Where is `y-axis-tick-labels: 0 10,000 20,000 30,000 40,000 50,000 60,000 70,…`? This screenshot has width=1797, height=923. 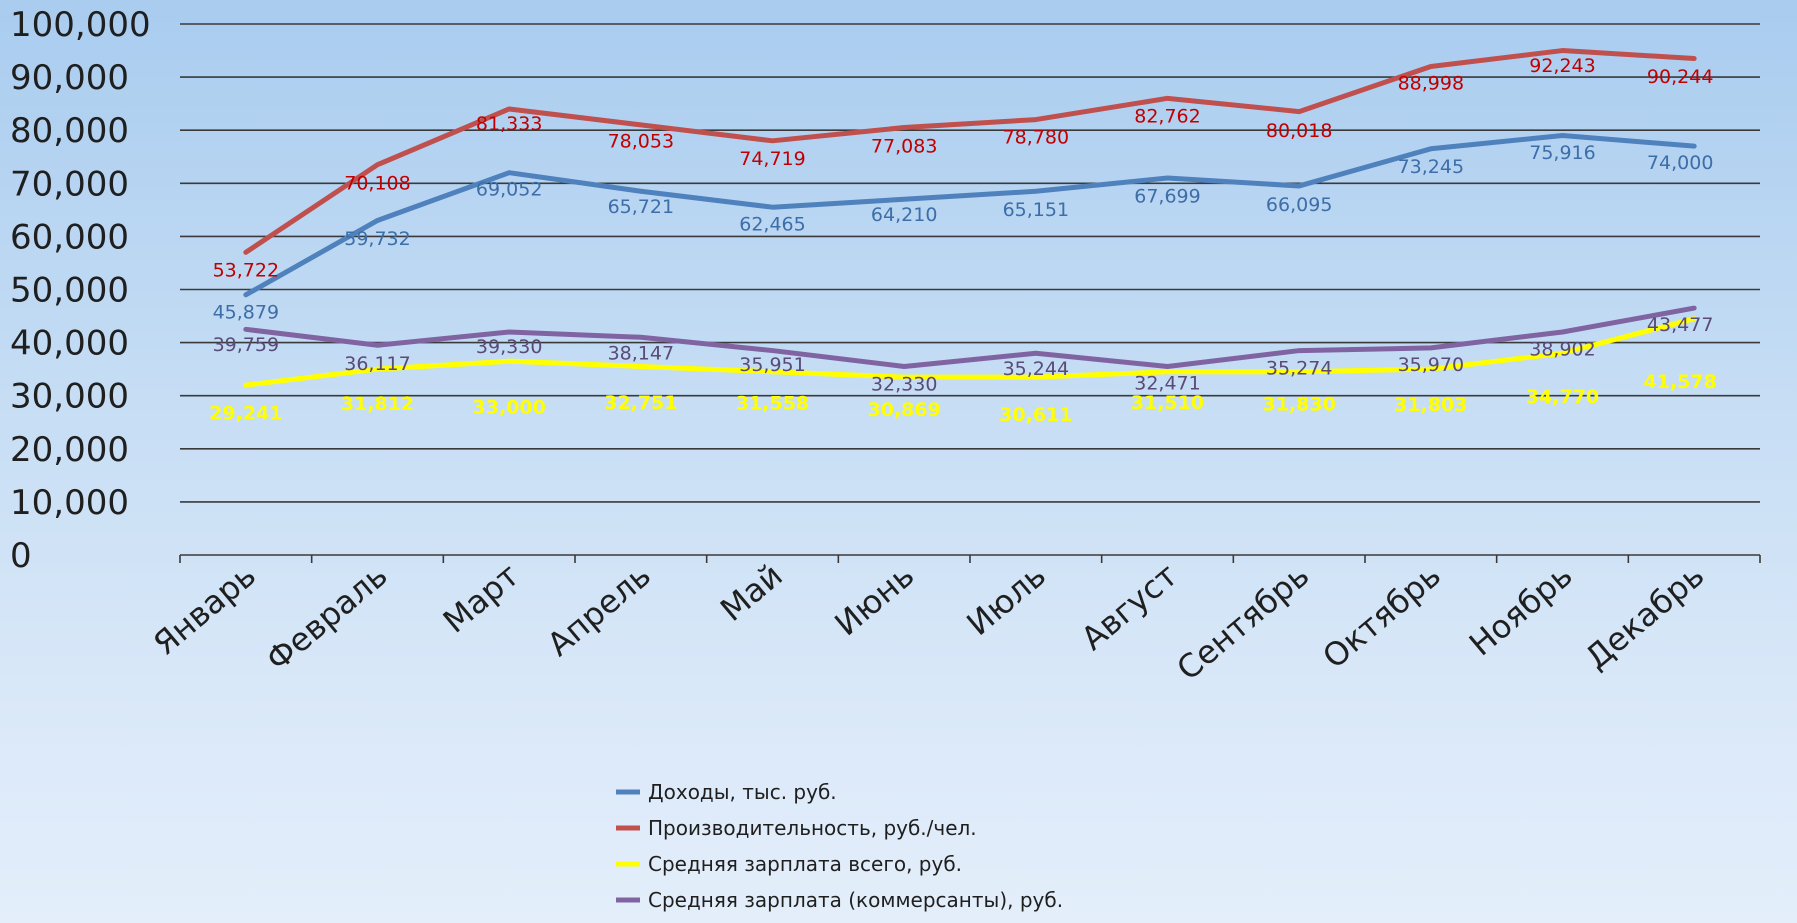 y-axis-tick-labels: 0 10,000 20,000 30,000 40,000 50,000 60,000 70,… is located at coordinates (80, 290).